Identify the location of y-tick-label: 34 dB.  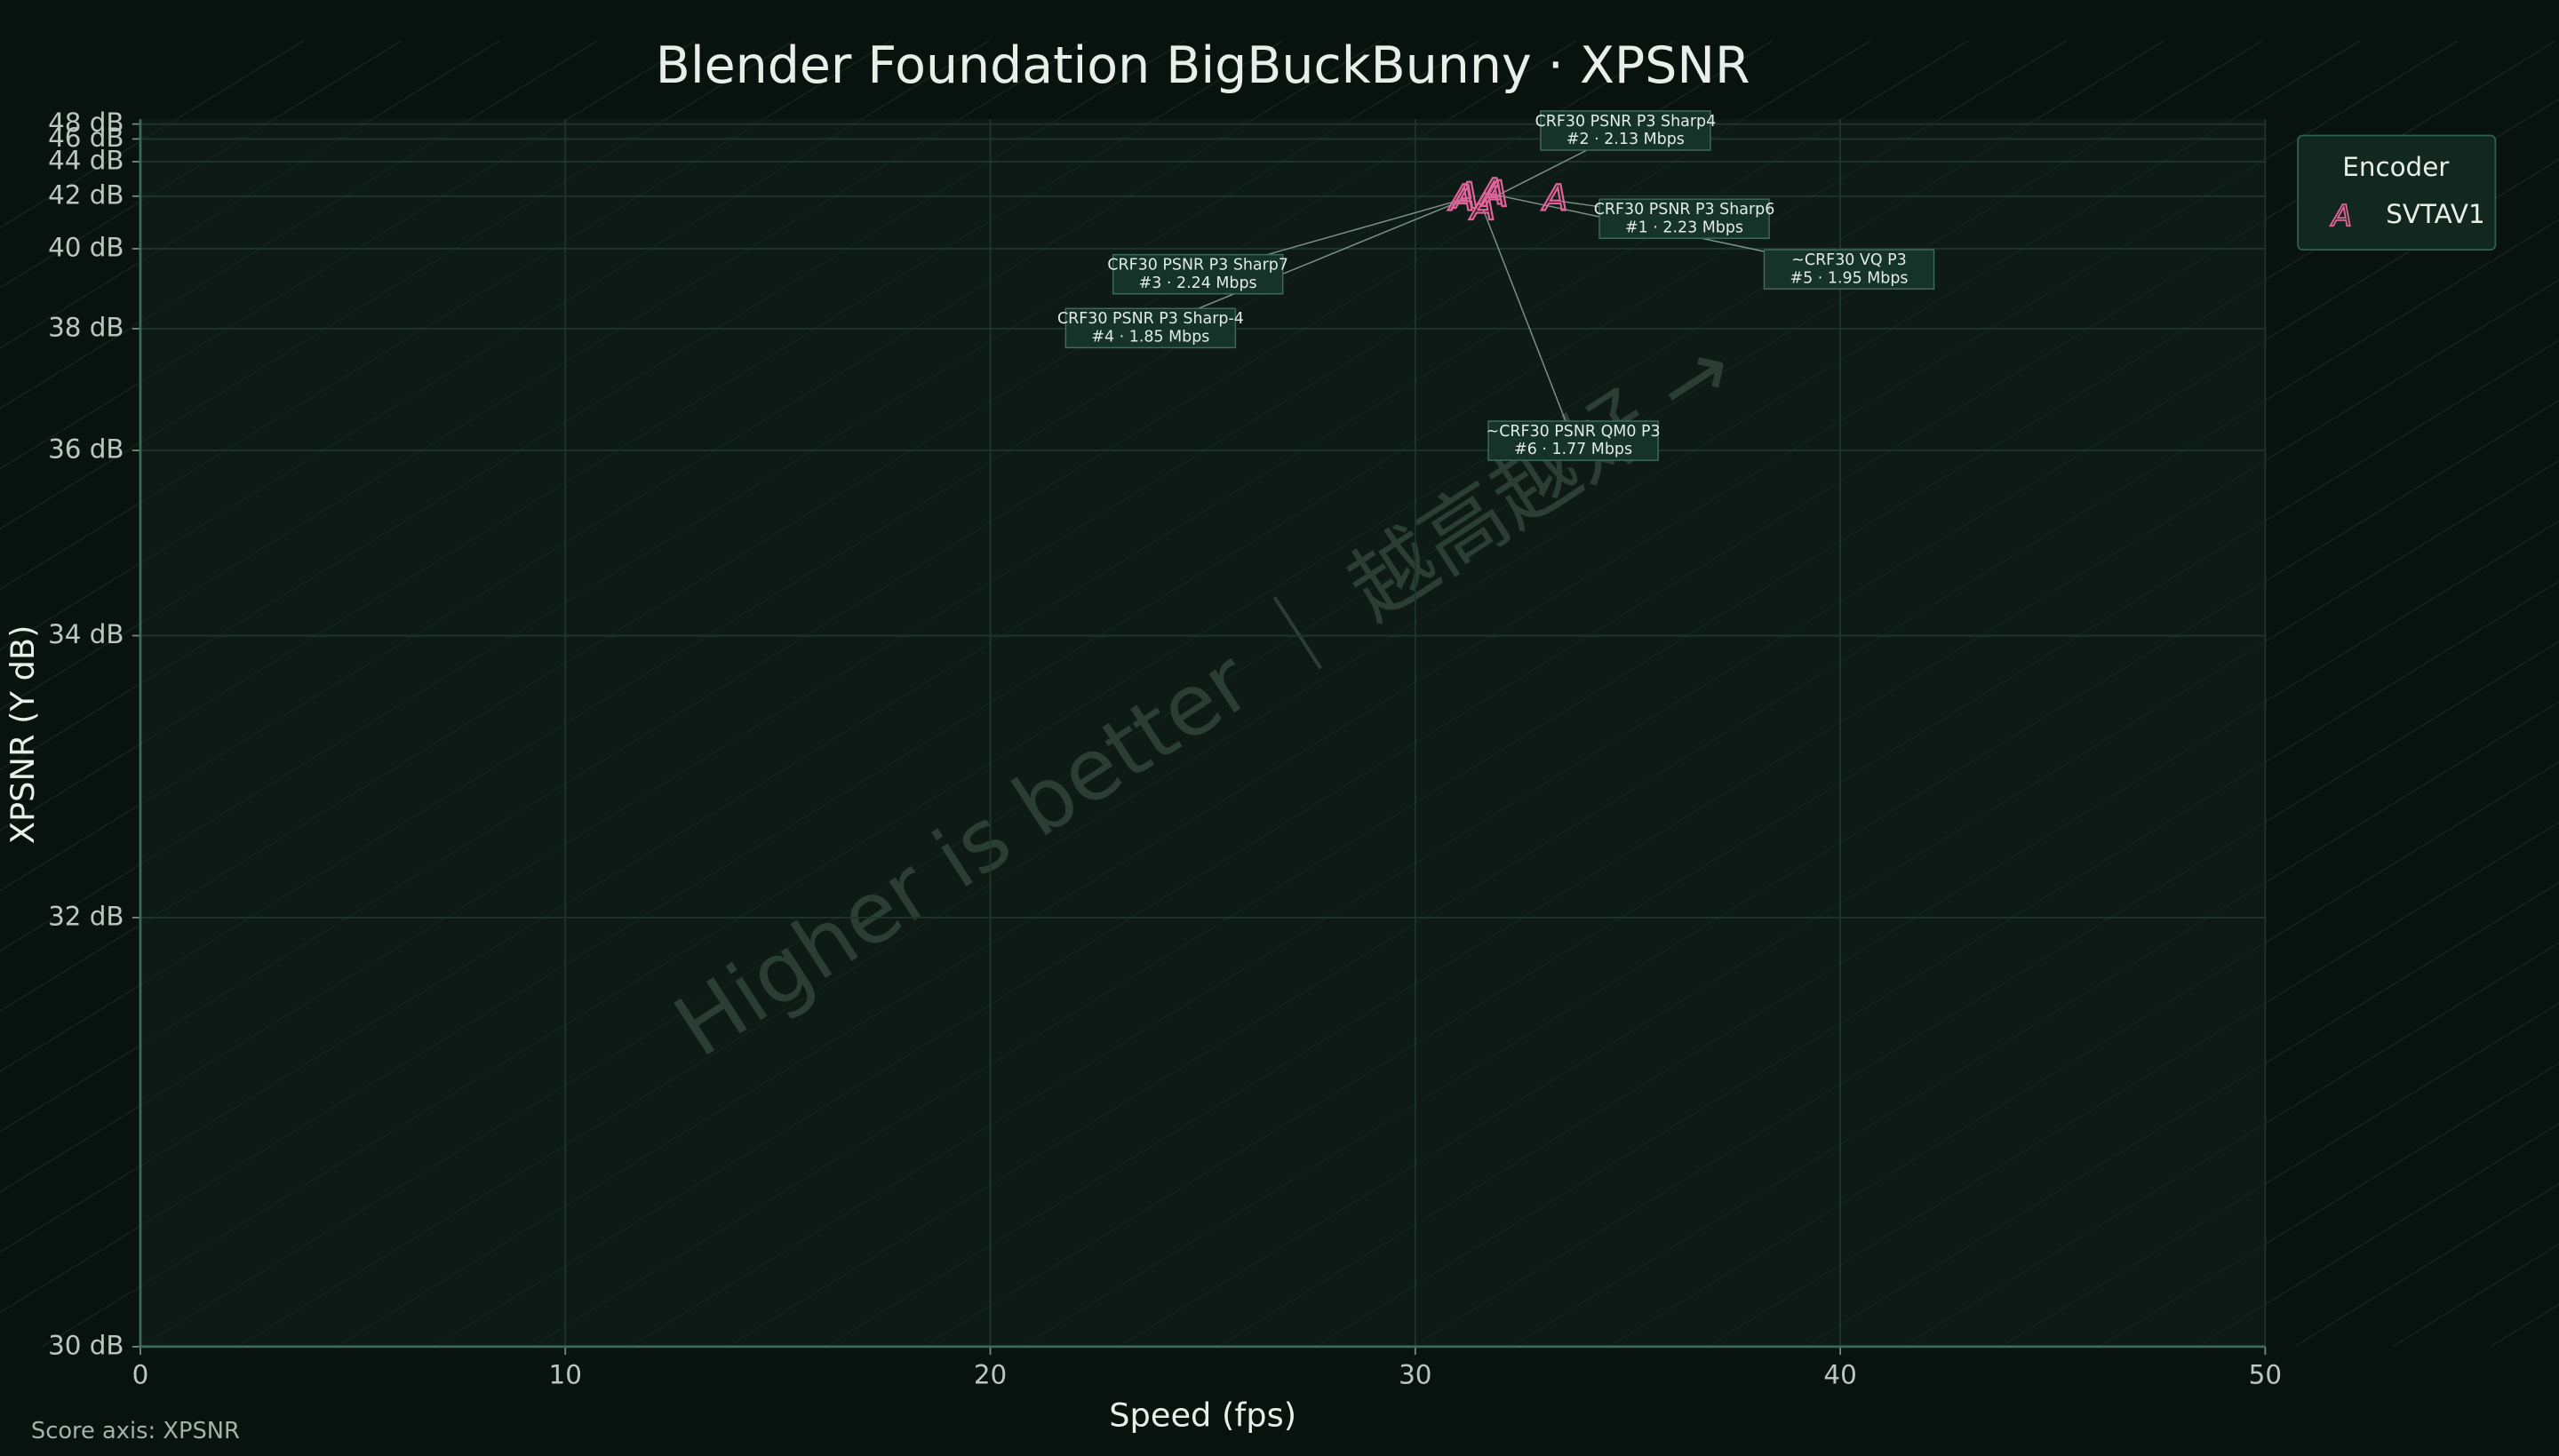
(86, 634).